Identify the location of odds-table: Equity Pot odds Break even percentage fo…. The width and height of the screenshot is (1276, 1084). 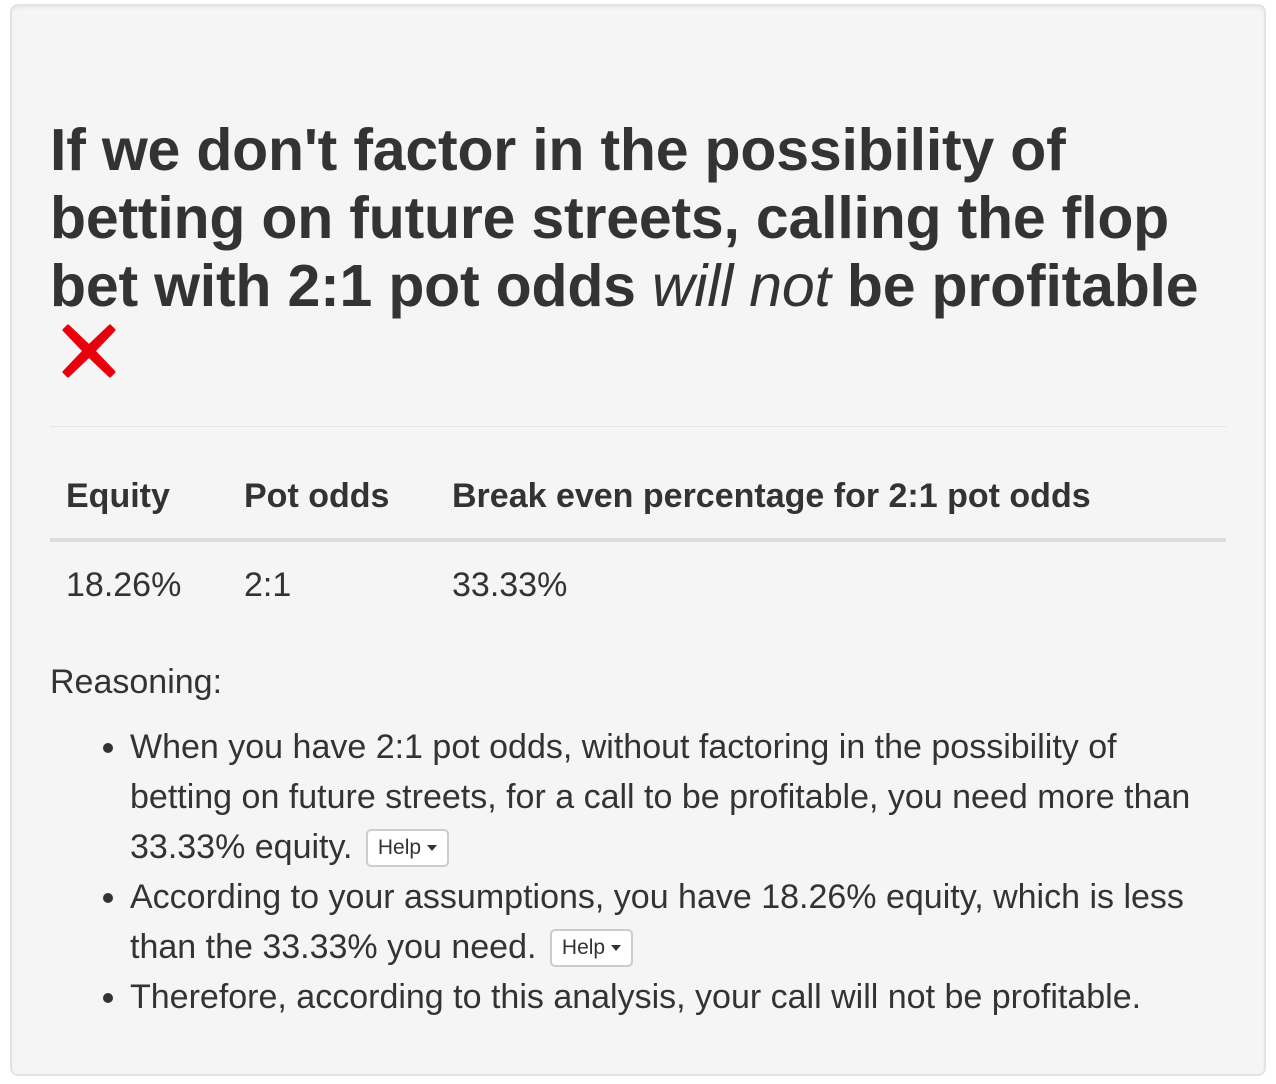
(638, 541).